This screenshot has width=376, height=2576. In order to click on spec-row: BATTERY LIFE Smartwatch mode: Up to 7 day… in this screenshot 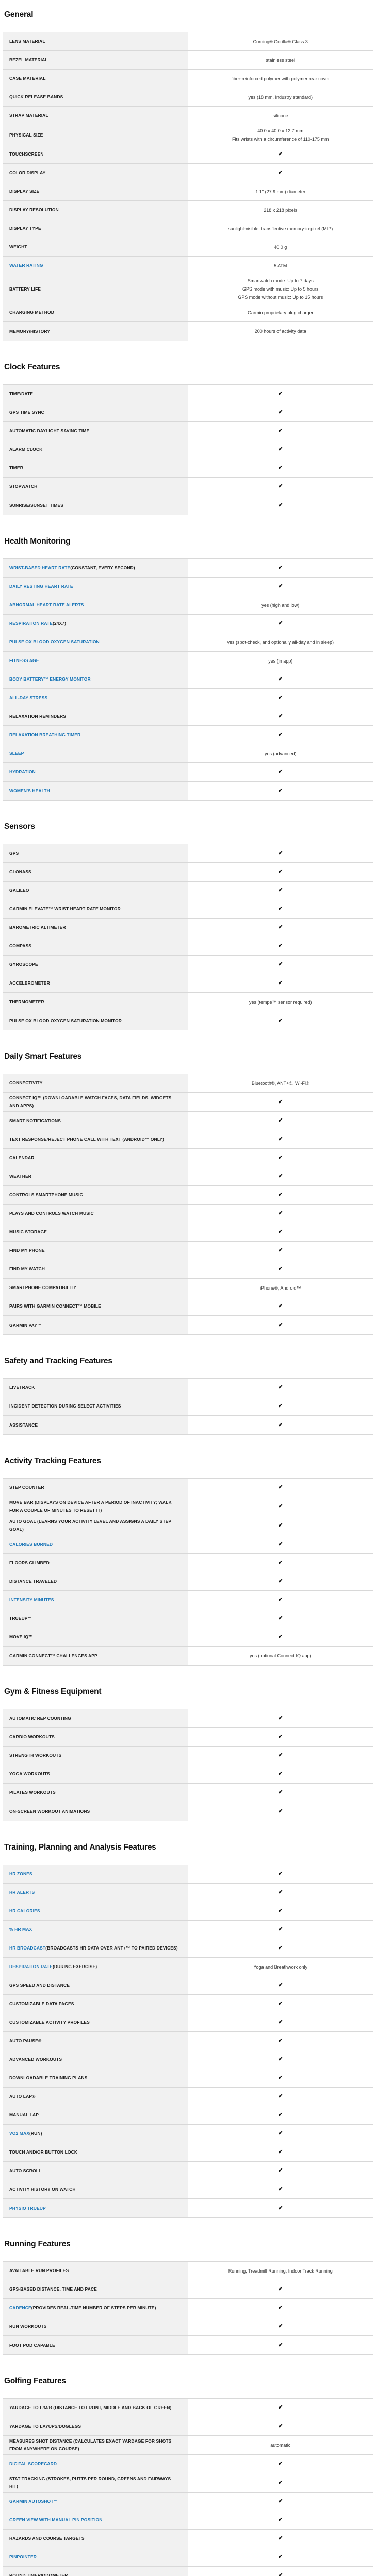, I will do `click(188, 289)`.